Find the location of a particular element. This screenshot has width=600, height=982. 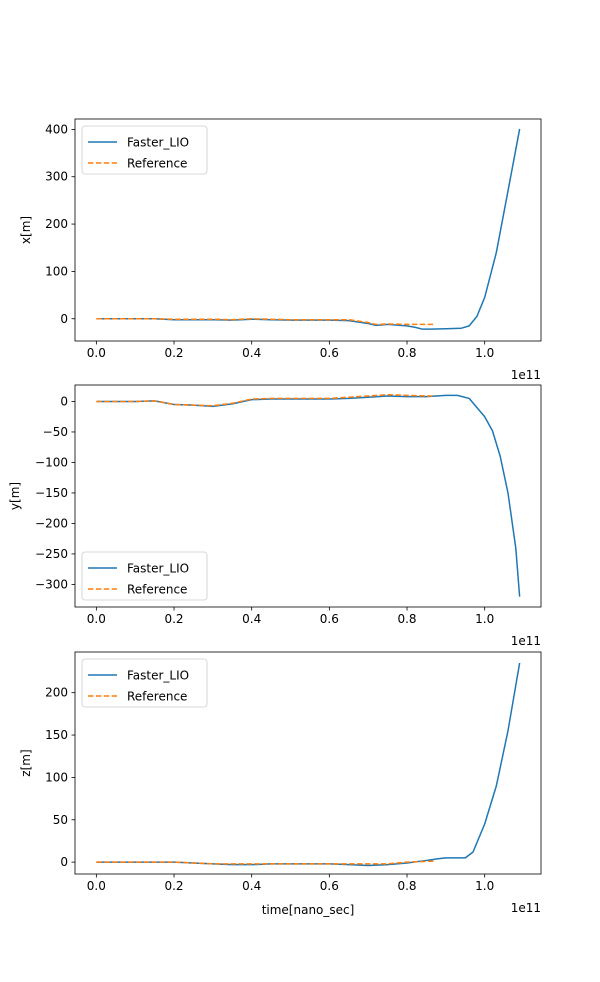

y-tick-label: −100 is located at coordinates (51, 462).